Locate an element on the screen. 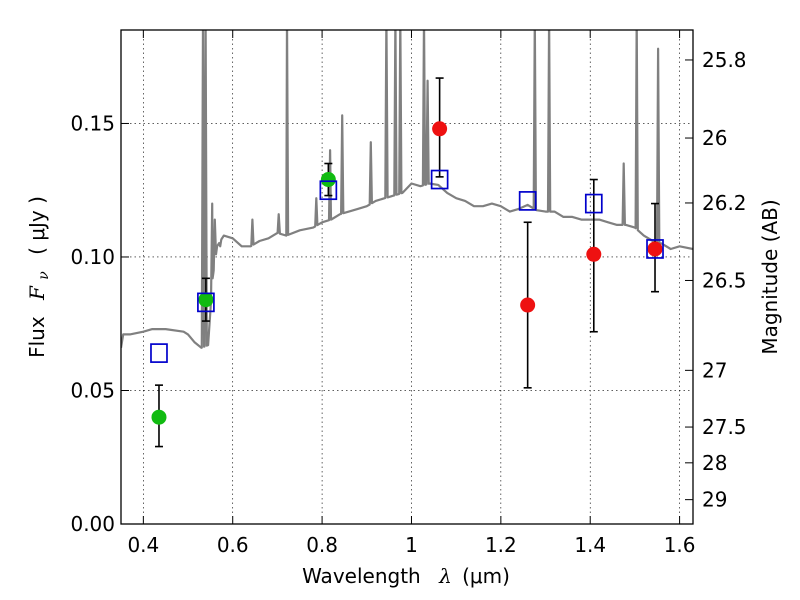 This screenshot has width=800, height=600. magnitude-tick-label: 26.2 is located at coordinates (724, 203).